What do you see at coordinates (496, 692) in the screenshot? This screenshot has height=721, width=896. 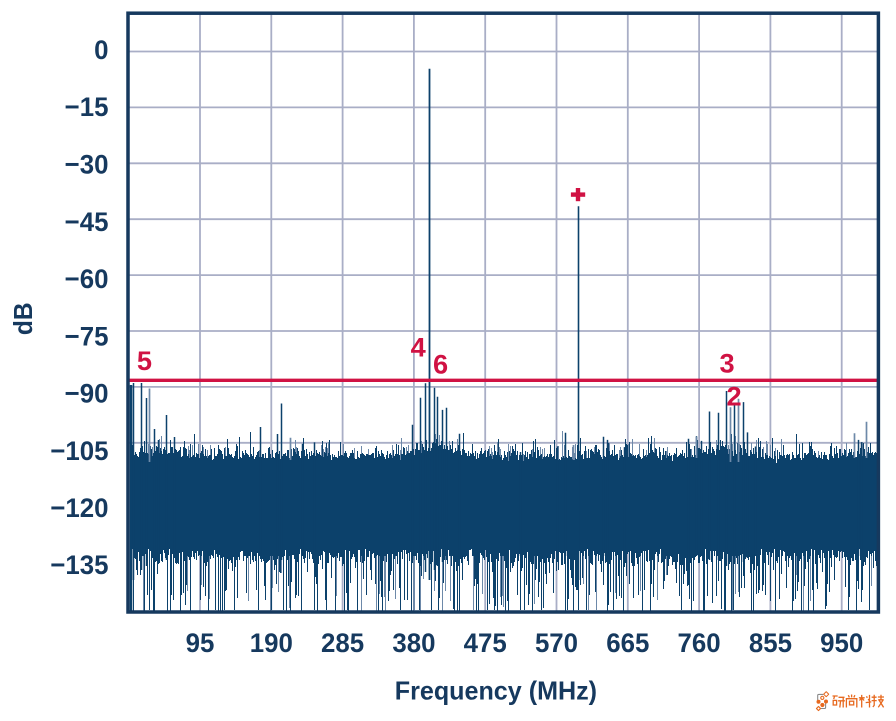 I see `svg-text: Frequency (MHz)` at bounding box center [496, 692].